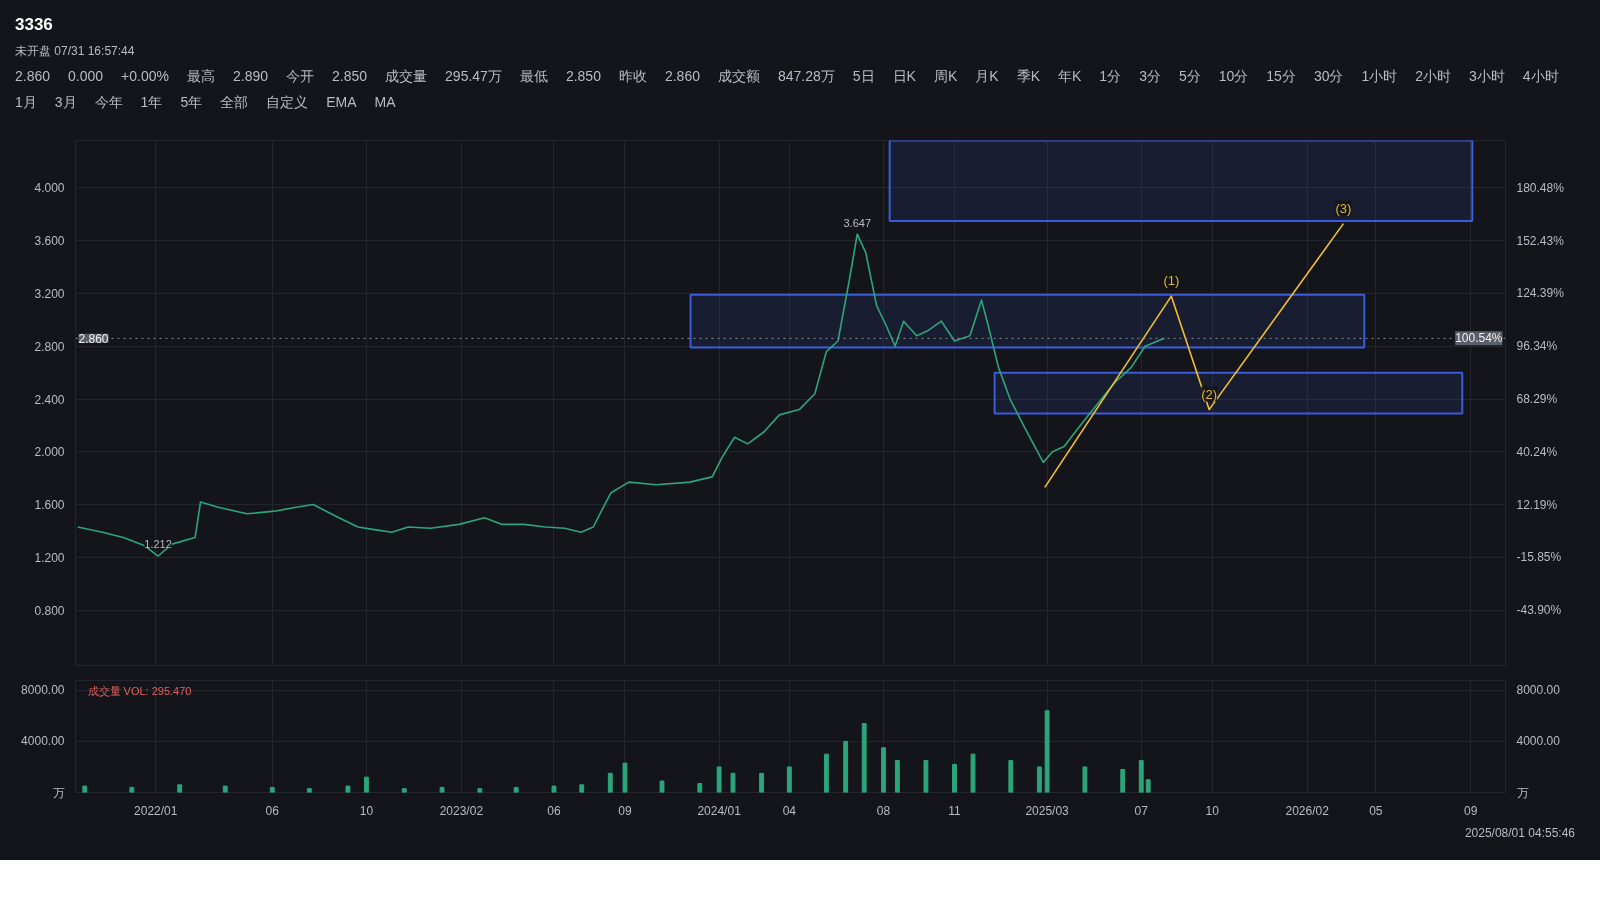  Describe the element at coordinates (108, 103) in the screenshot. I see `text: 今年` at that location.